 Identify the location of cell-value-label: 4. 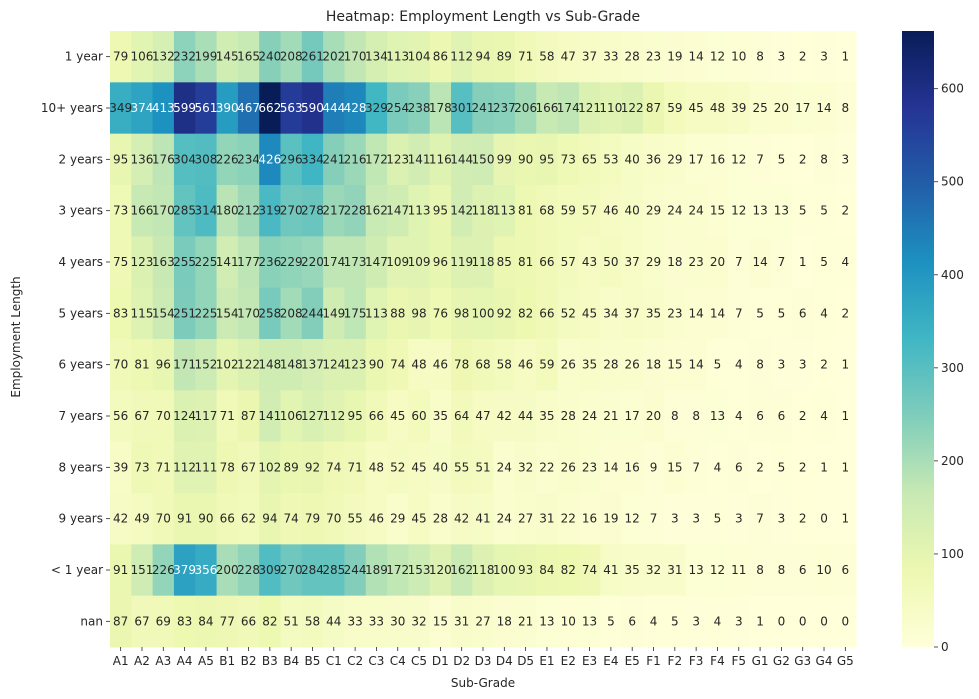
(718, 621).